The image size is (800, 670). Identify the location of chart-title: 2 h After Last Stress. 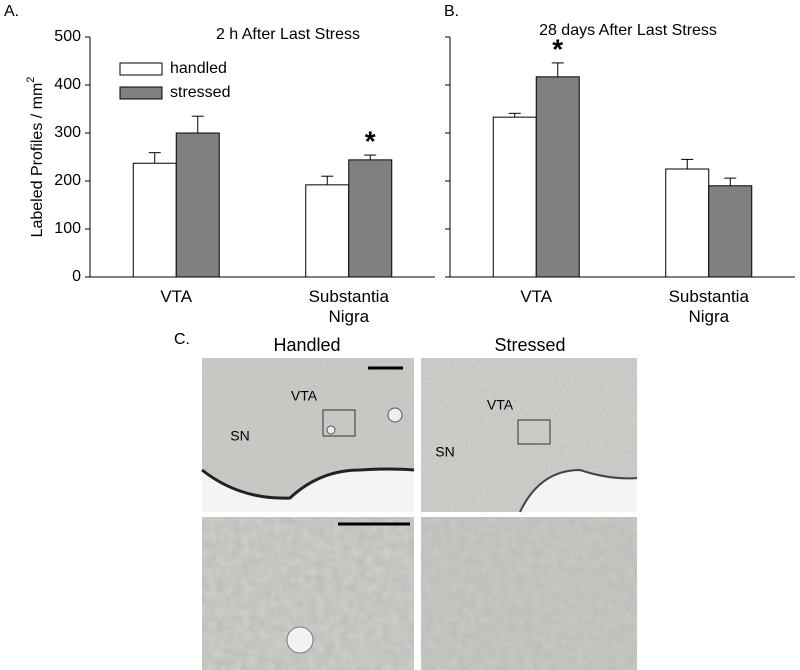
(288, 34).